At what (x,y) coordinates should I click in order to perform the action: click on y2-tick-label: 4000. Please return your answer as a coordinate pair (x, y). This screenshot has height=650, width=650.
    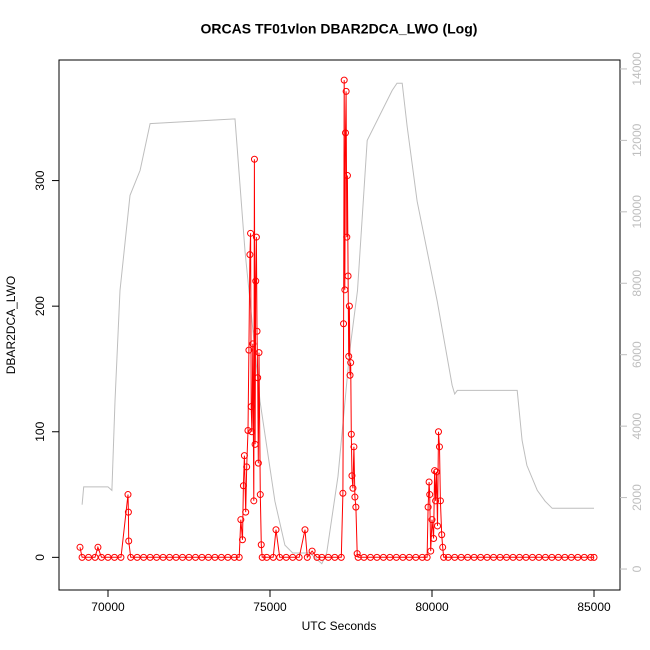
    Looking at the image, I should click on (637, 425).